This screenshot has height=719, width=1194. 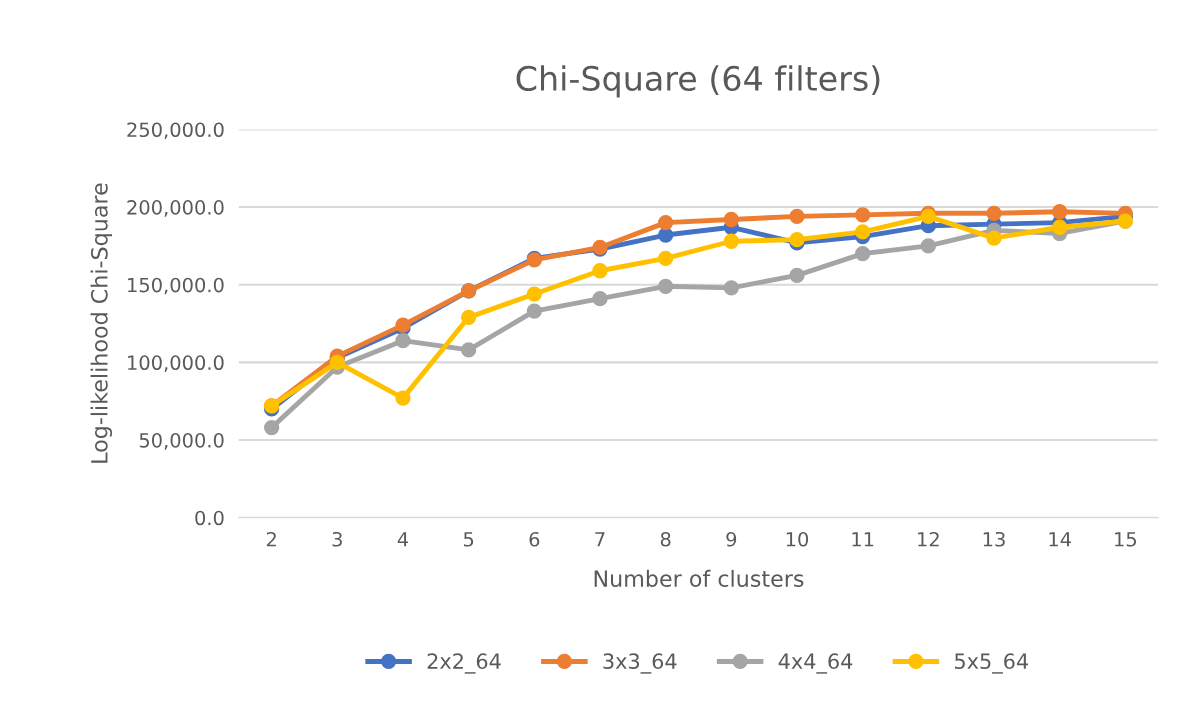 What do you see at coordinates (337, 539) in the screenshot?
I see `x-tick-label: 3` at bounding box center [337, 539].